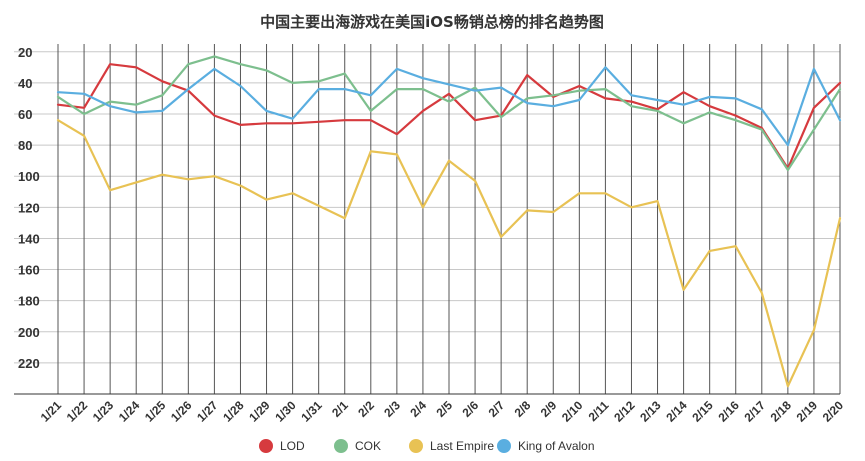 The width and height of the screenshot is (865, 461). Describe the element at coordinates (432, 22) in the screenshot. I see `chart-title: 中国主要出海游戏在美国iOS畅销总榜的排名趋势图` at that location.